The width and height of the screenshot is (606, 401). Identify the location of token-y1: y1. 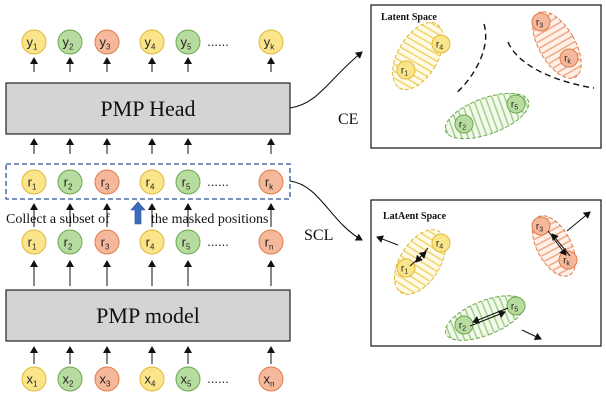
(34, 42).